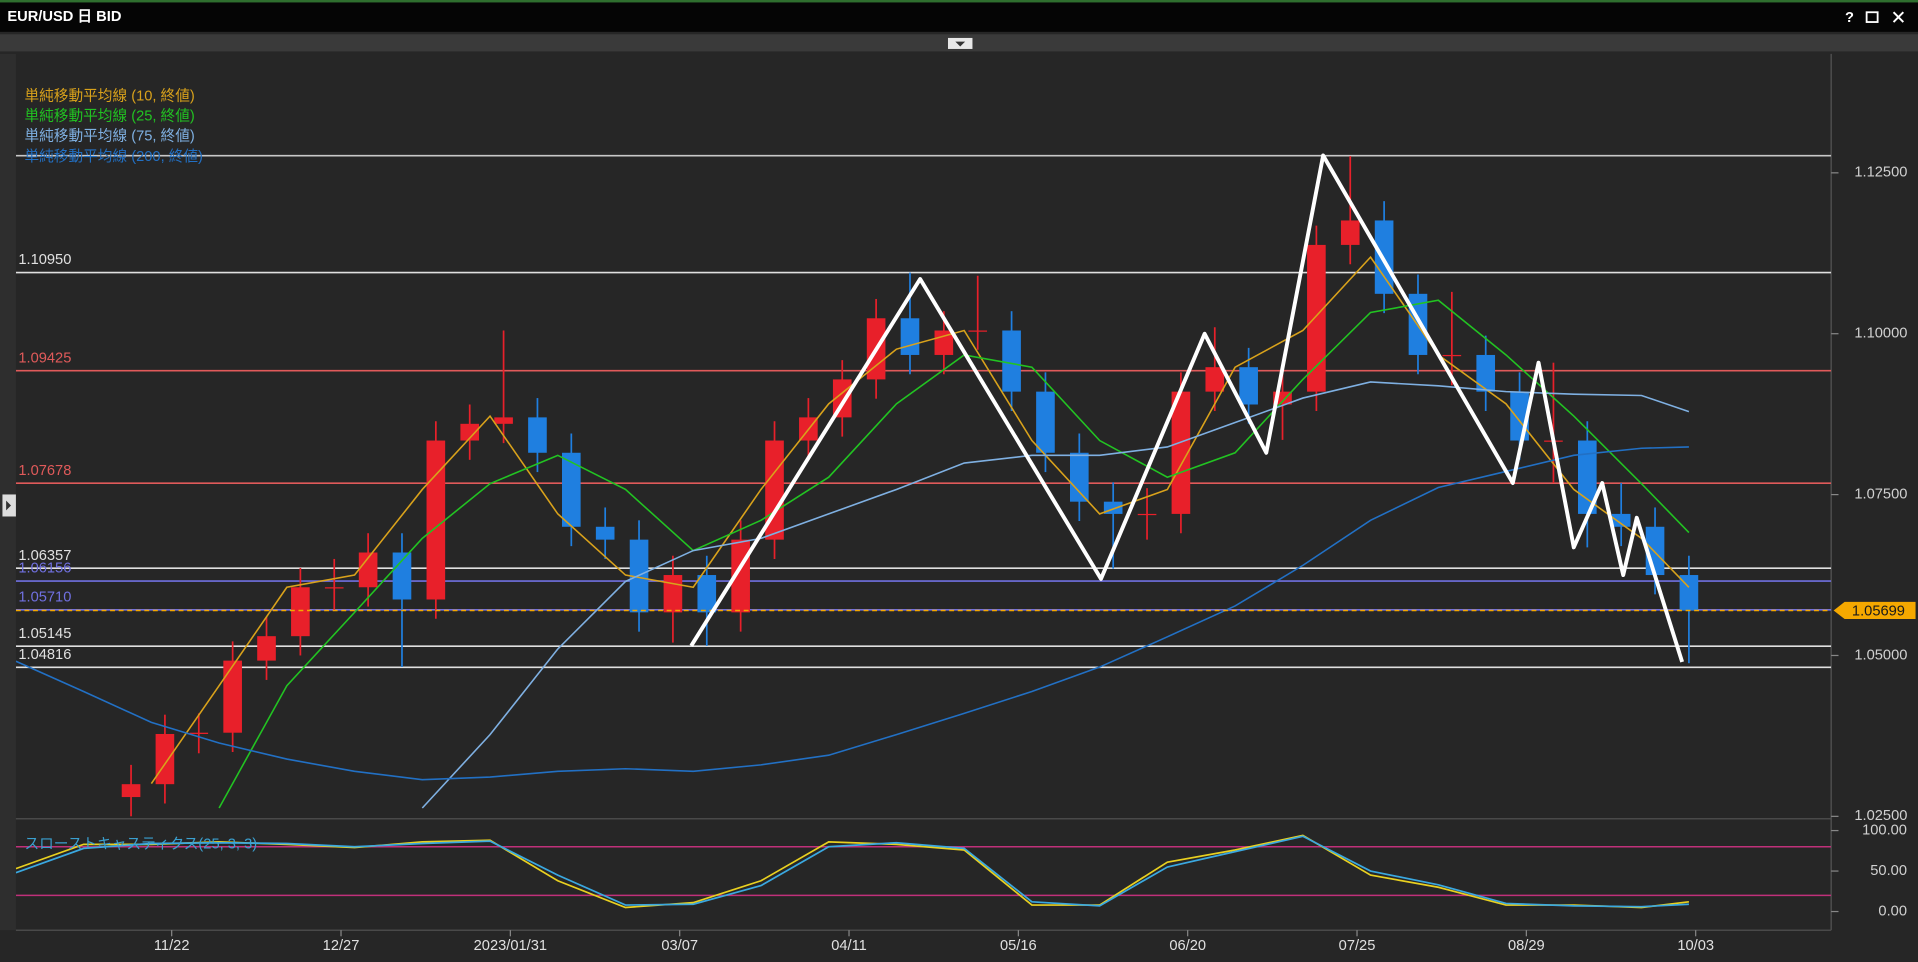 The height and width of the screenshot is (962, 1918). What do you see at coordinates (109, 136) in the screenshot?
I see `legend-entry: 単純移動平均線 (75, 終値)` at bounding box center [109, 136].